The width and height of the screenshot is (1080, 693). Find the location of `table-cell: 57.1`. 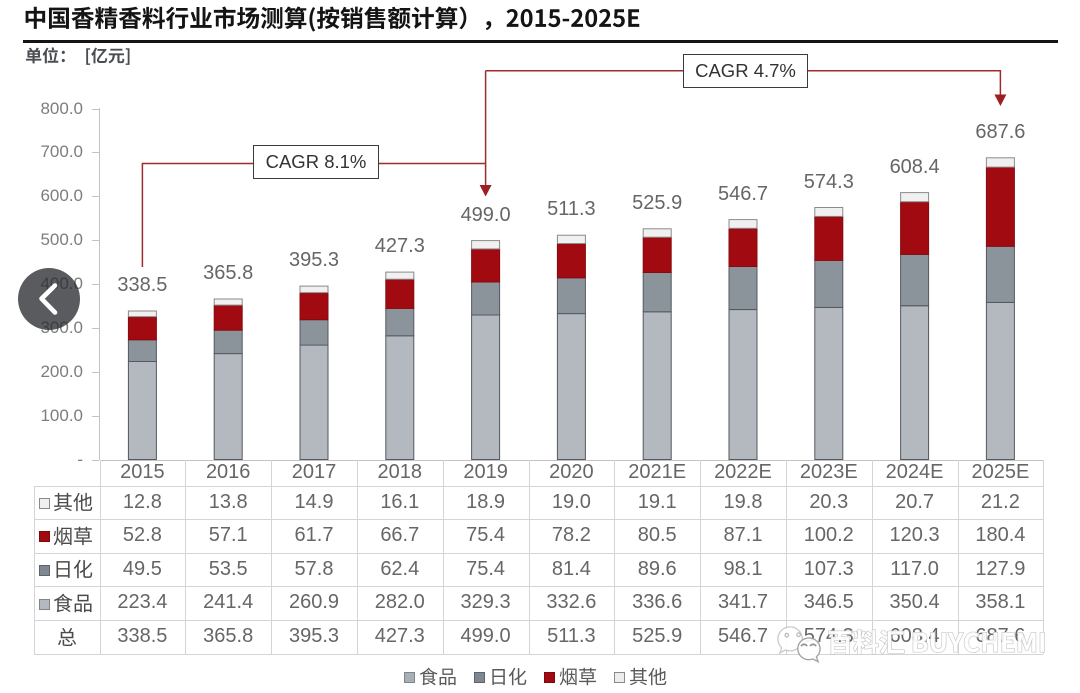

table-cell: 57.1 is located at coordinates (228, 535).